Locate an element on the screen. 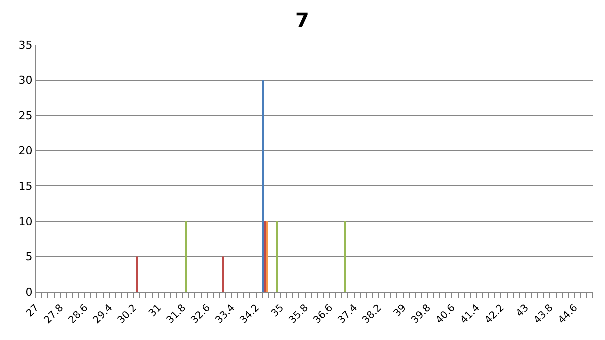 This screenshot has height=340, width=605. x-tick-label: 35 is located at coordinates (278, 311).